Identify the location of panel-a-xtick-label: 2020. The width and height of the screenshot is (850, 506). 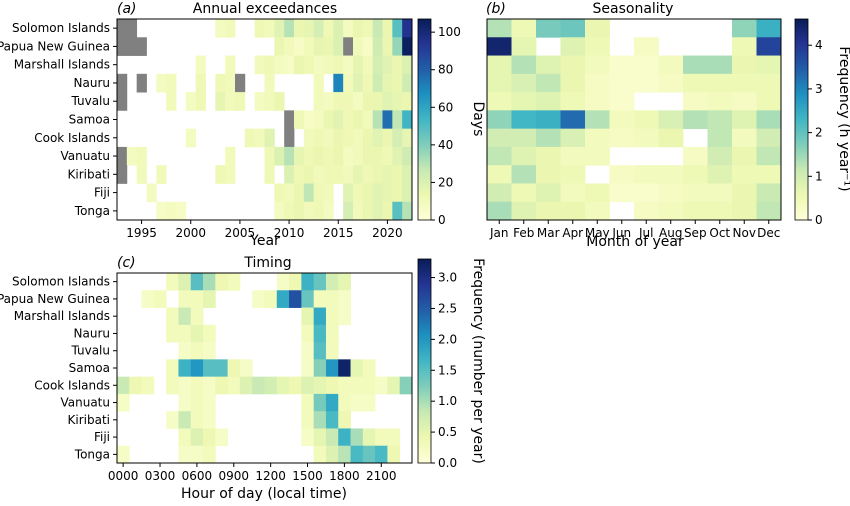
(387, 233).